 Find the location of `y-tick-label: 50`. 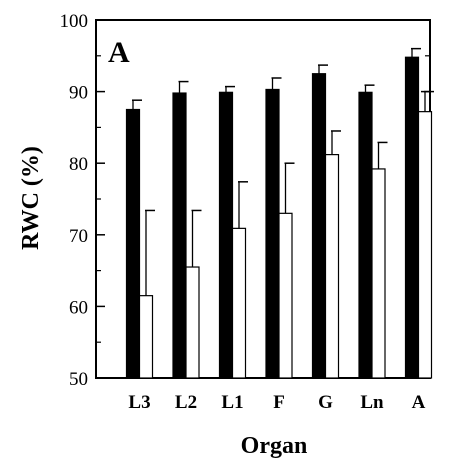

y-tick-label: 50 is located at coordinates (78, 379).